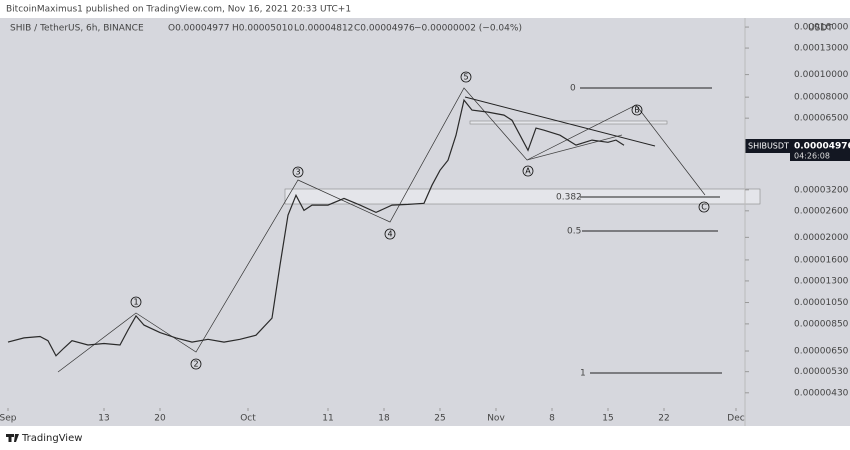  I want to click on x-tick-label: 8, so click(552, 419).